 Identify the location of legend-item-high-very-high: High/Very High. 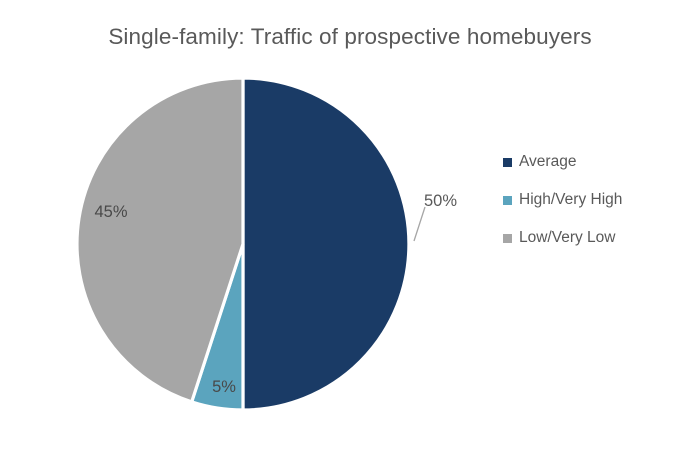
(598, 200).